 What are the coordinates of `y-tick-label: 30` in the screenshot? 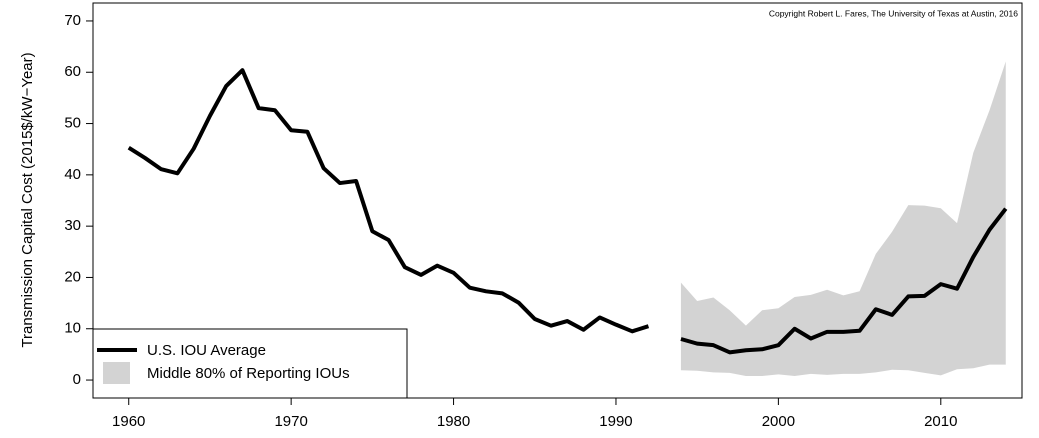 It's located at (72, 225).